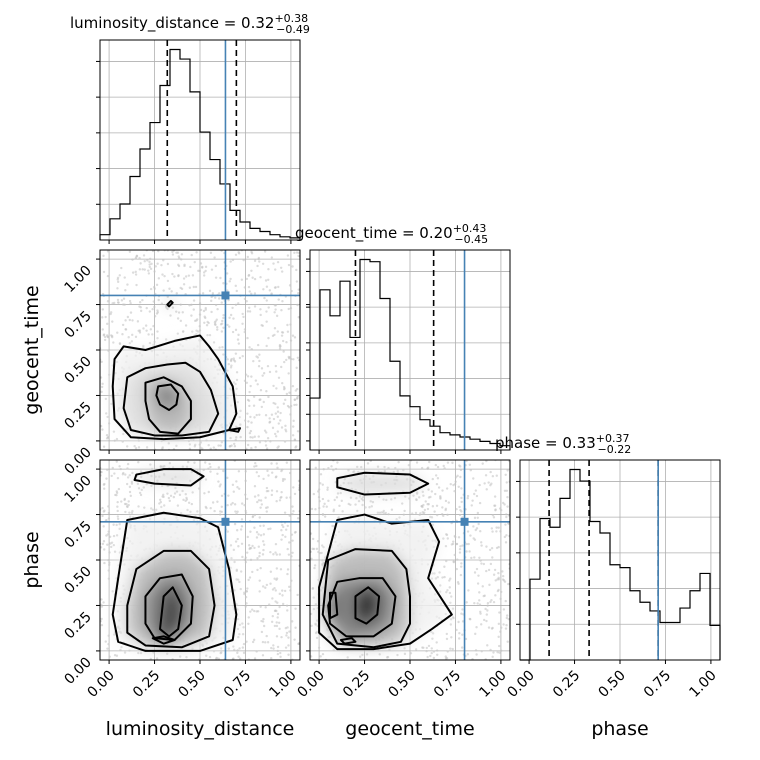 The image size is (760, 760). Describe the element at coordinates (410, 354) in the screenshot. I see `histogram-geocent_time` at that location.